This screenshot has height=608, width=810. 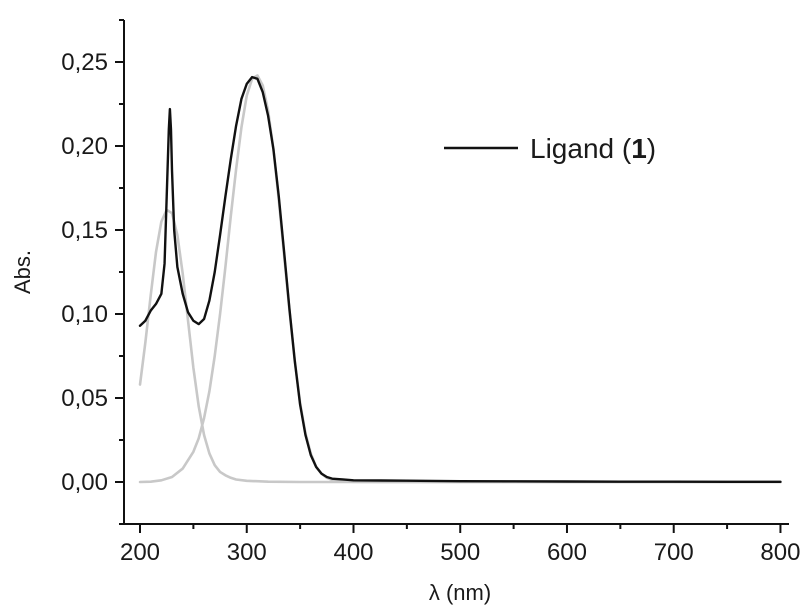 What do you see at coordinates (639, 148) in the screenshot?
I see `legend-label-bold: 1` at bounding box center [639, 148].